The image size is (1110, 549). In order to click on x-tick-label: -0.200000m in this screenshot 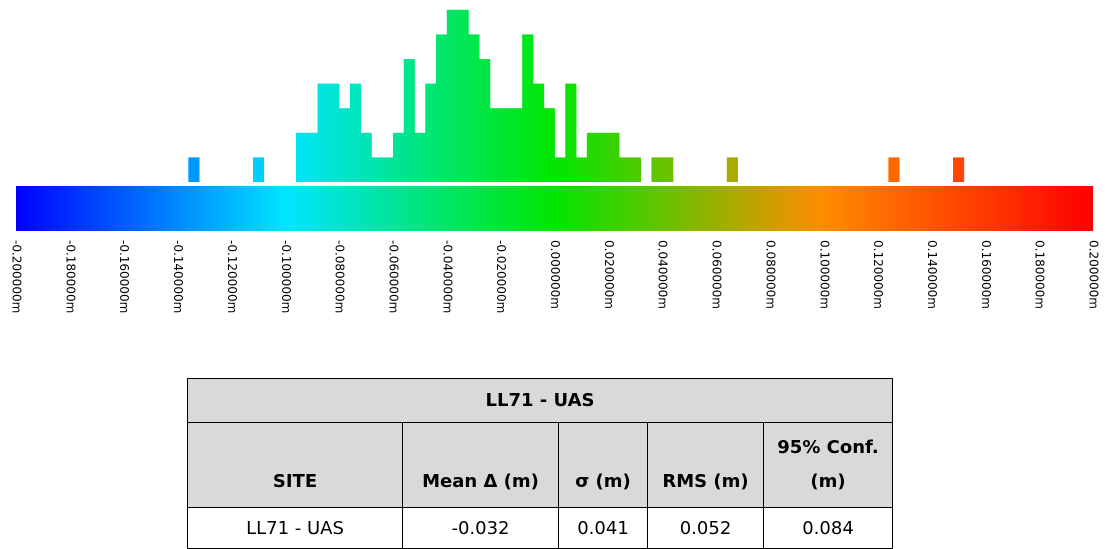, I will do `click(17, 276)`.